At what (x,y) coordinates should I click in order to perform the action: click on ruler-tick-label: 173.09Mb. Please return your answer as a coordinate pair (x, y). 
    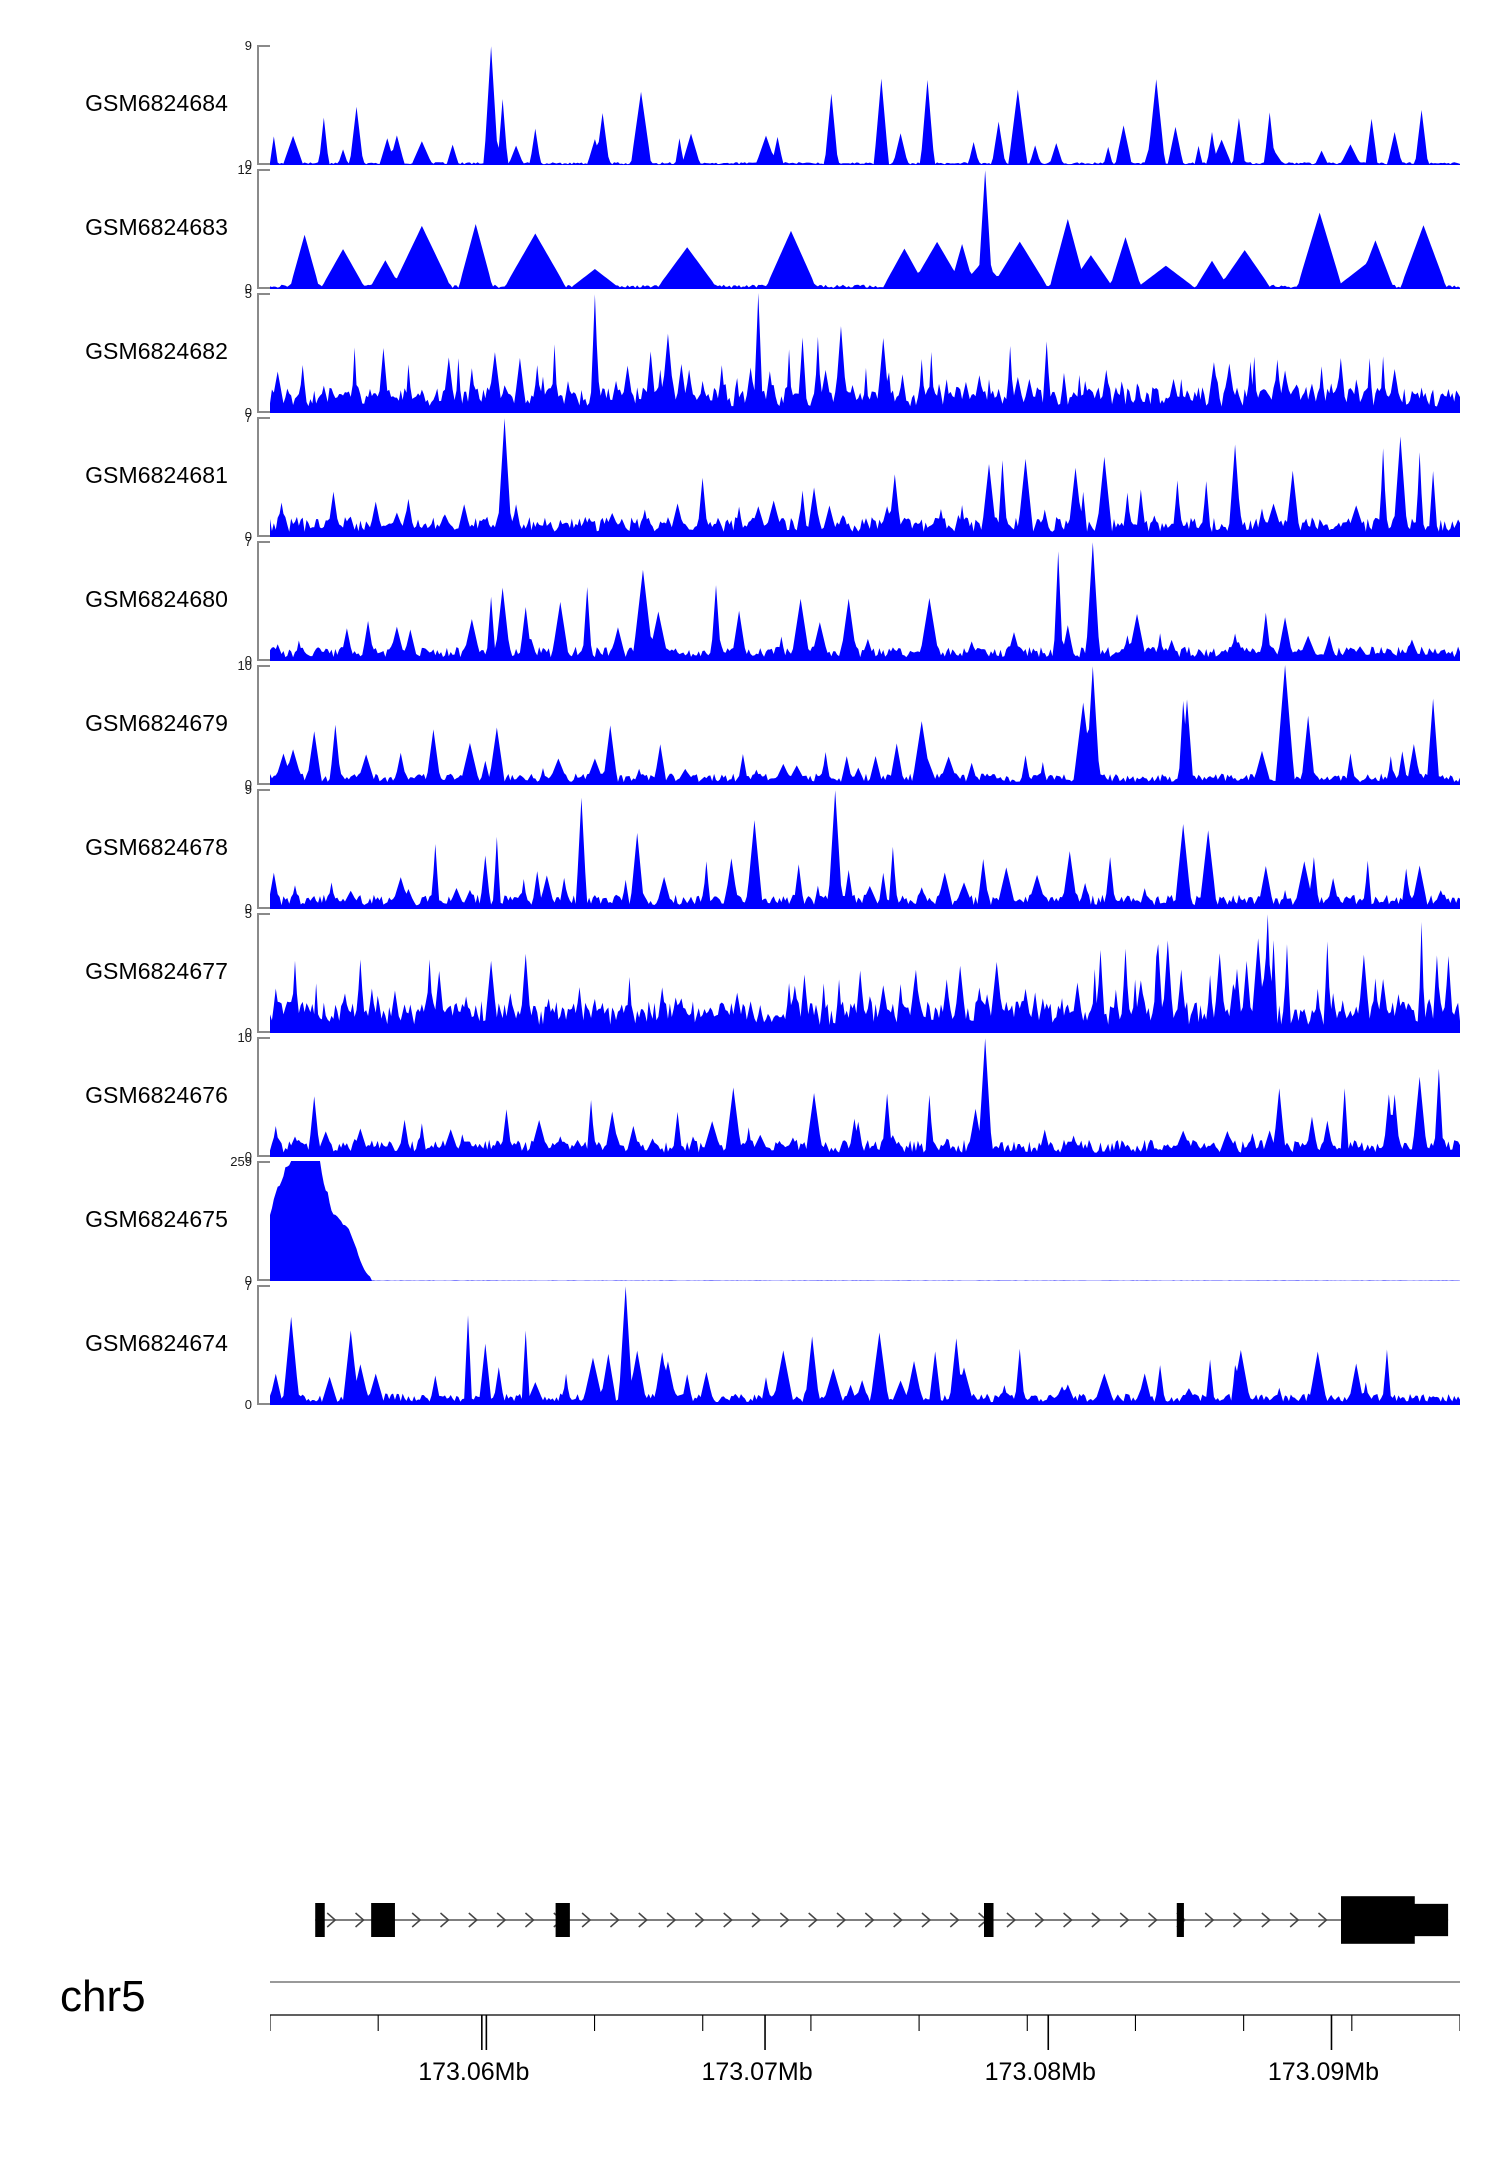
    Looking at the image, I should click on (1323, 2072).